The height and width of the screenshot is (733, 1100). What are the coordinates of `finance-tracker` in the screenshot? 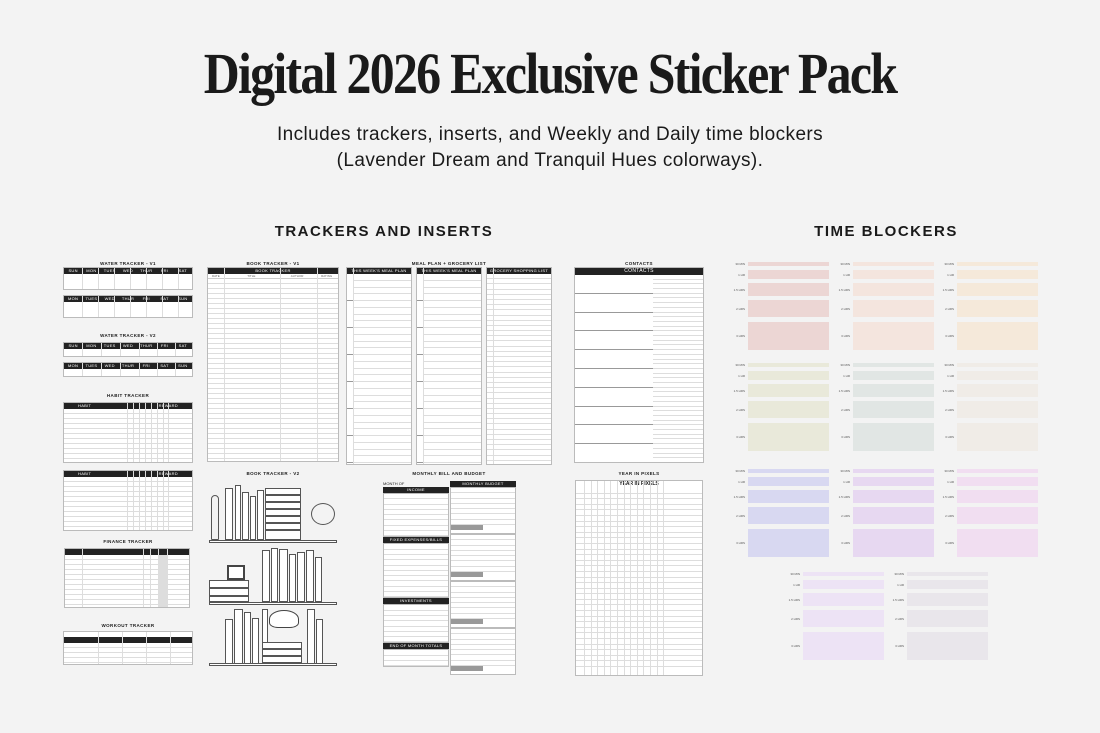 It's located at (127, 578).